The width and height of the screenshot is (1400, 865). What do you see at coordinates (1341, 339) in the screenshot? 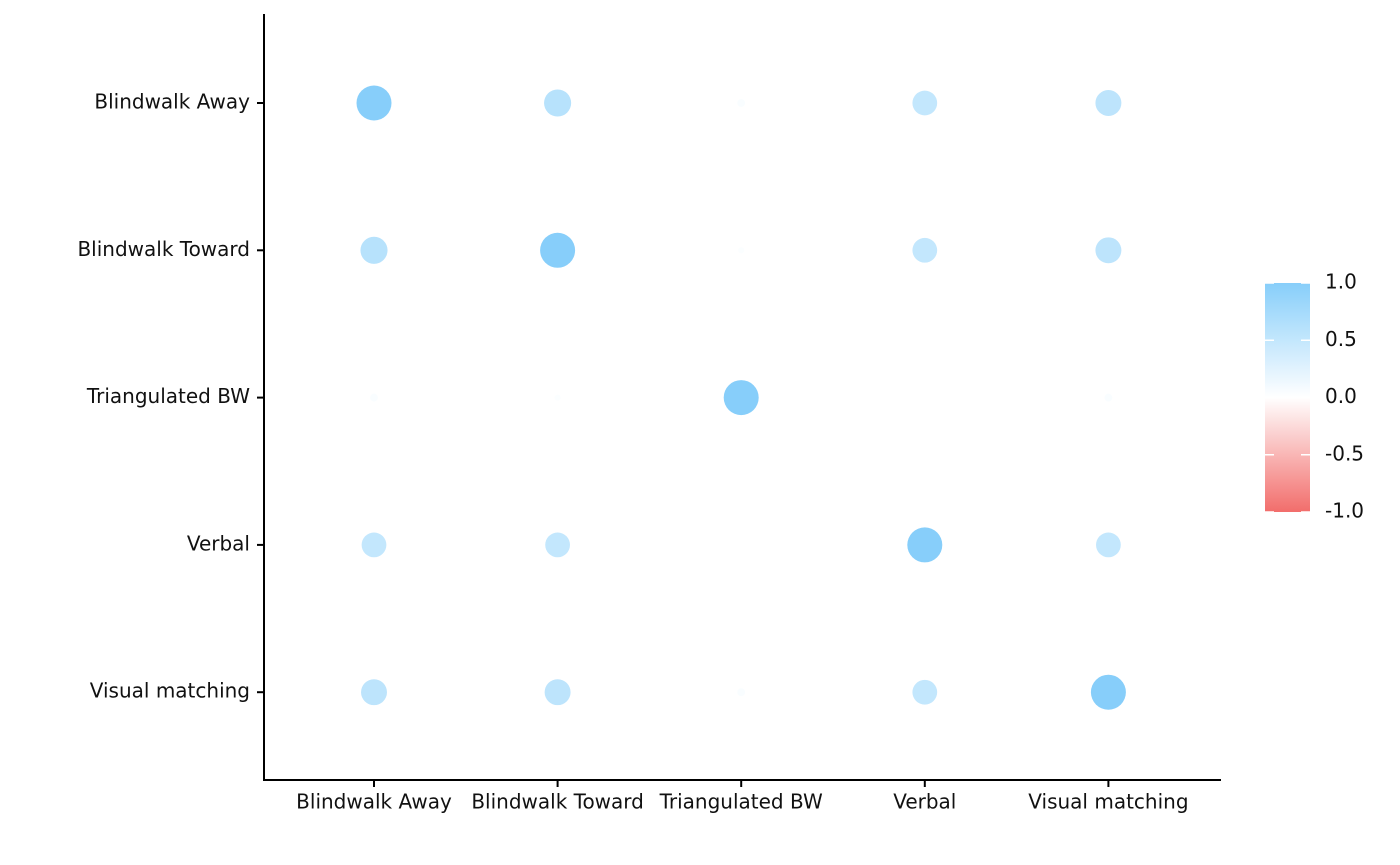
I see `colorbar-label: 0.5` at bounding box center [1341, 339].